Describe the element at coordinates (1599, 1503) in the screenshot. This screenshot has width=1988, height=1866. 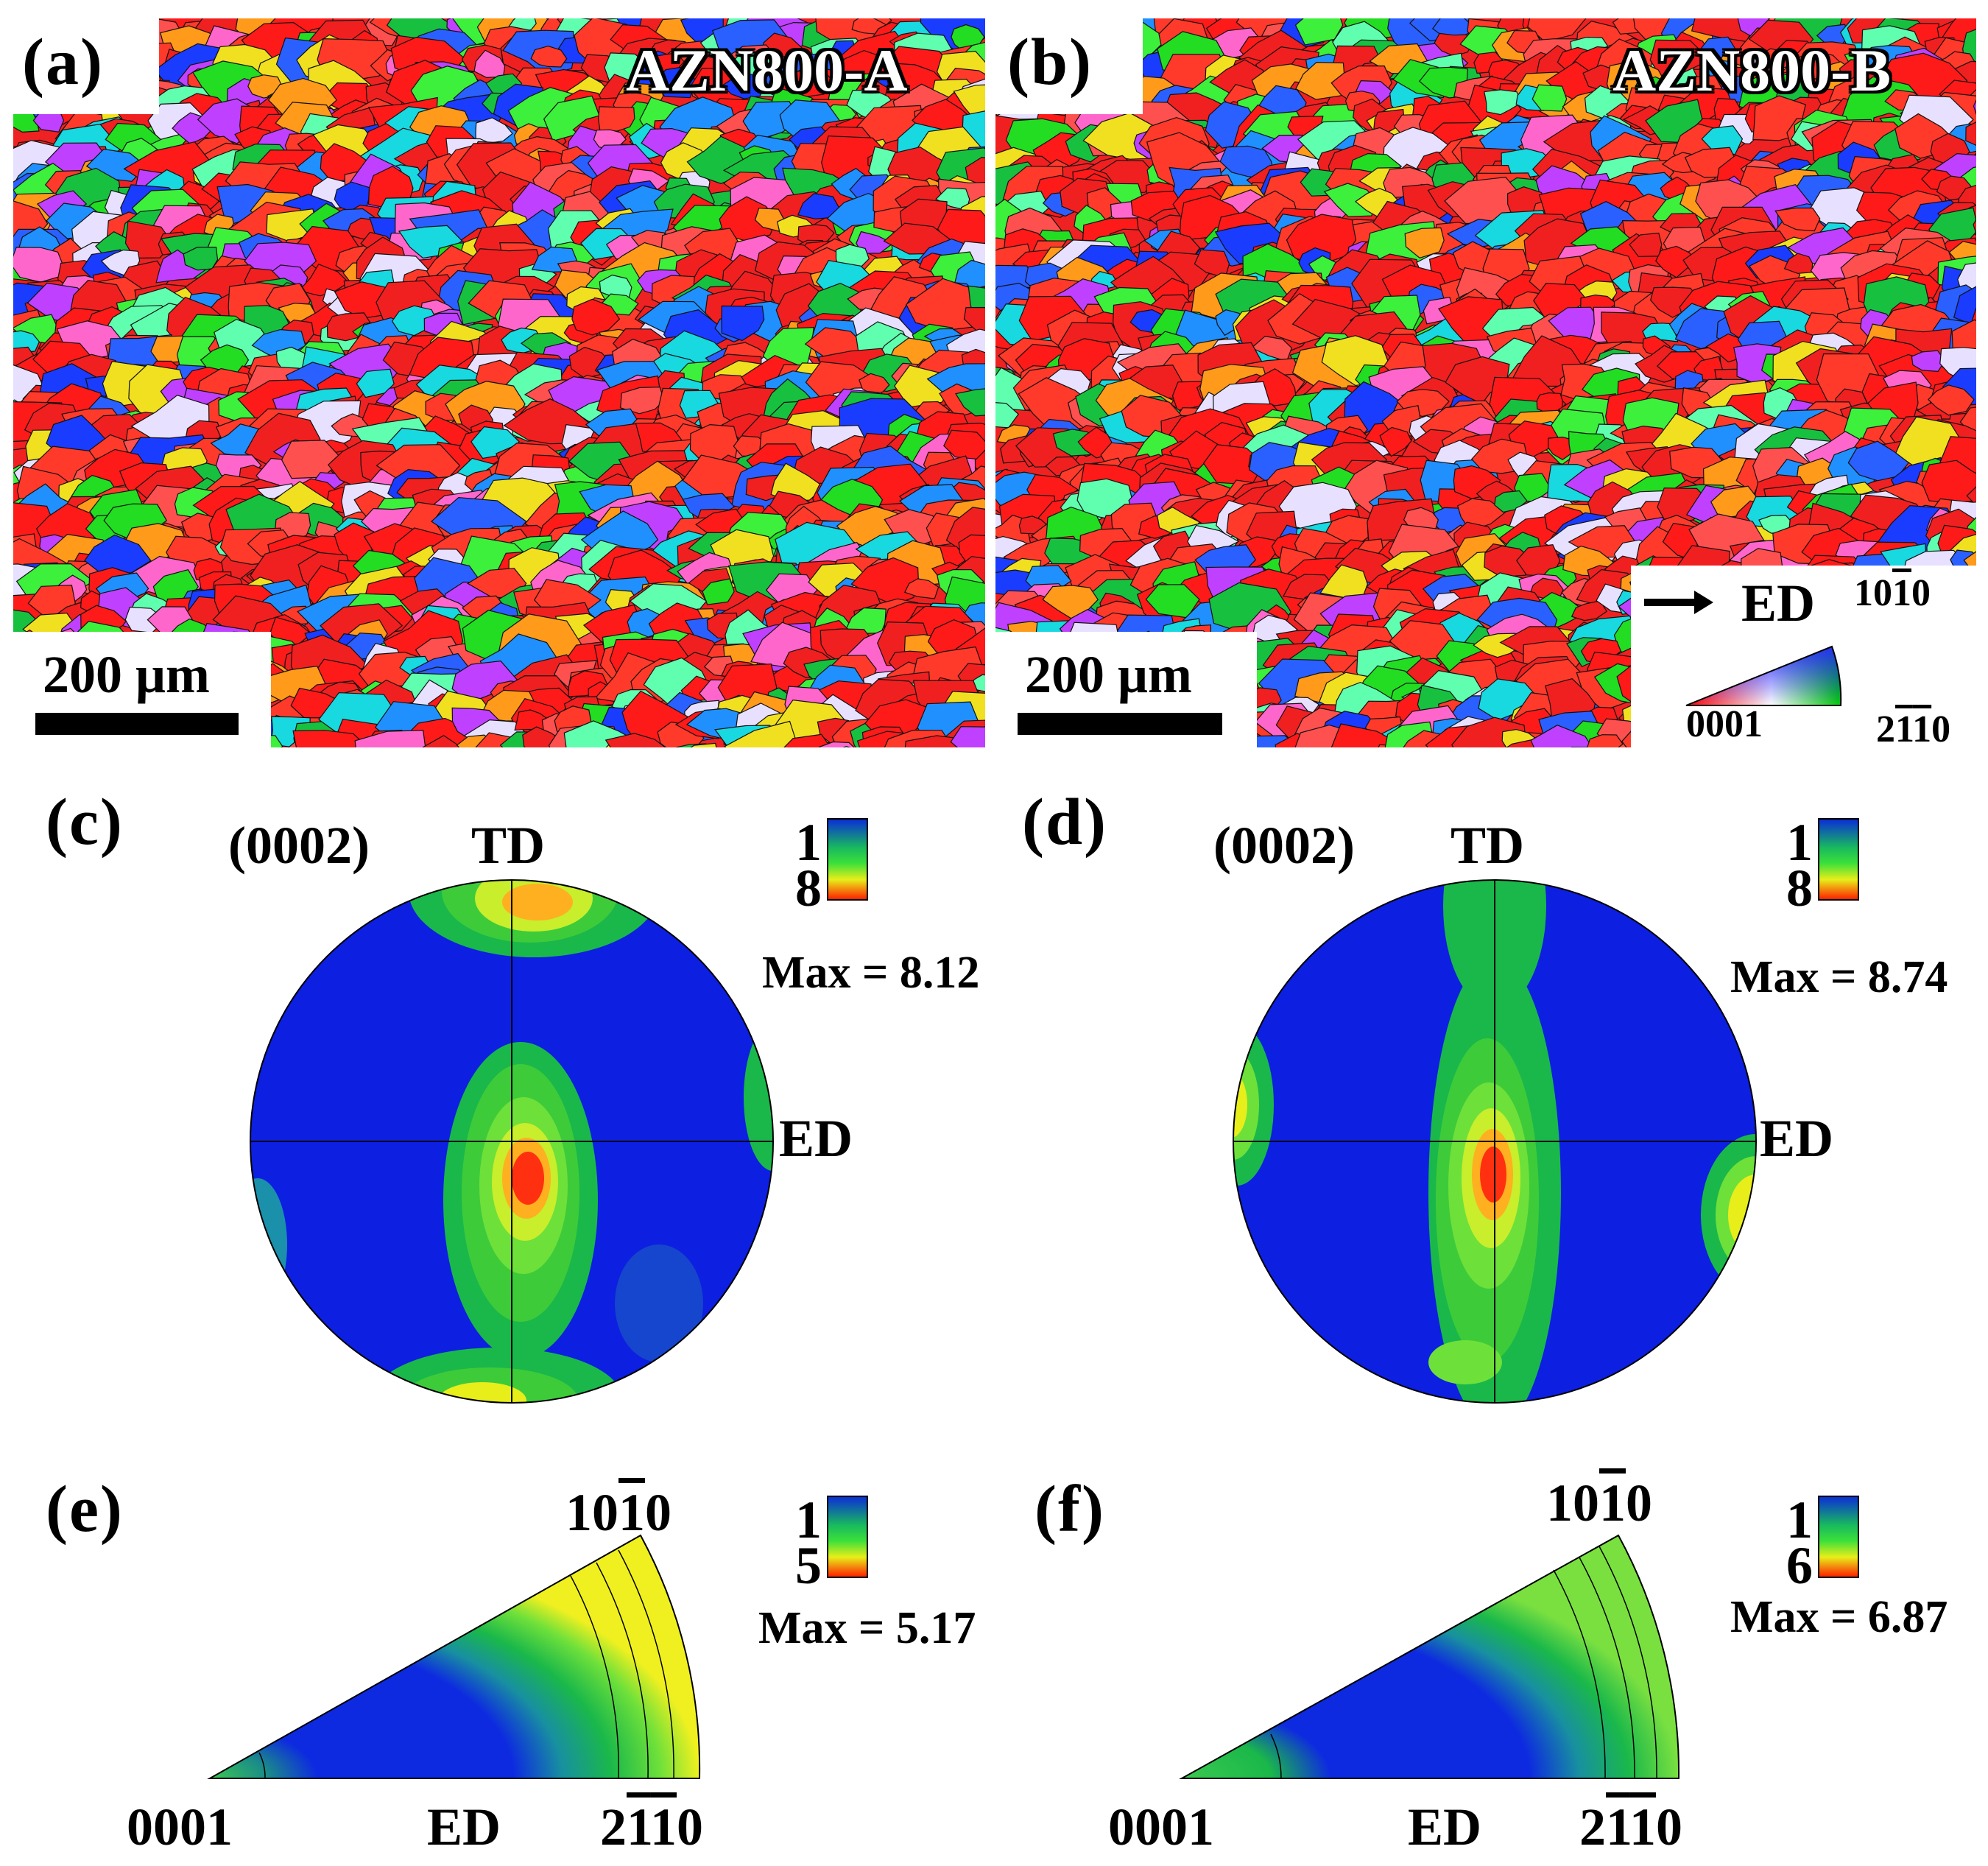
I see `ipf-f-corner-top-text: 1010` at that location.